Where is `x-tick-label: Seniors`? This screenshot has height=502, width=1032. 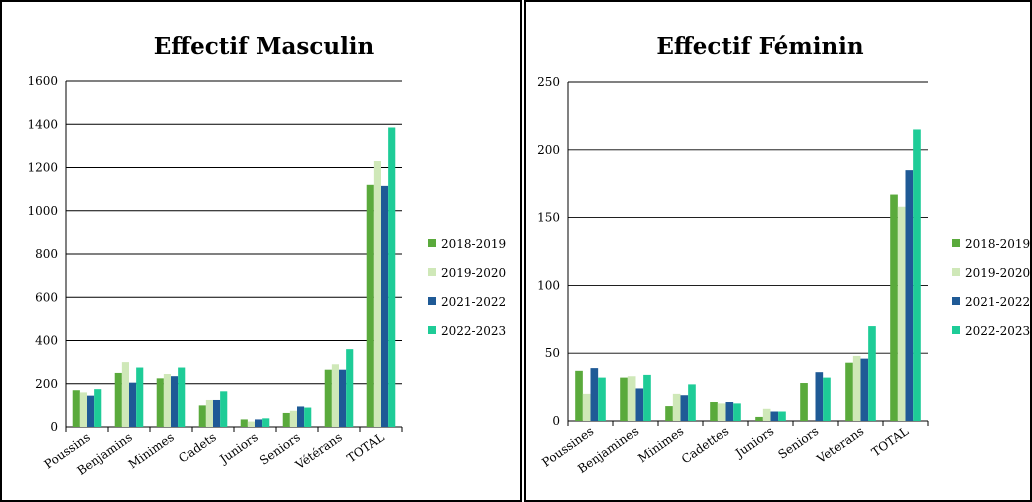
x-tick-label: Seniors is located at coordinates (798, 443).